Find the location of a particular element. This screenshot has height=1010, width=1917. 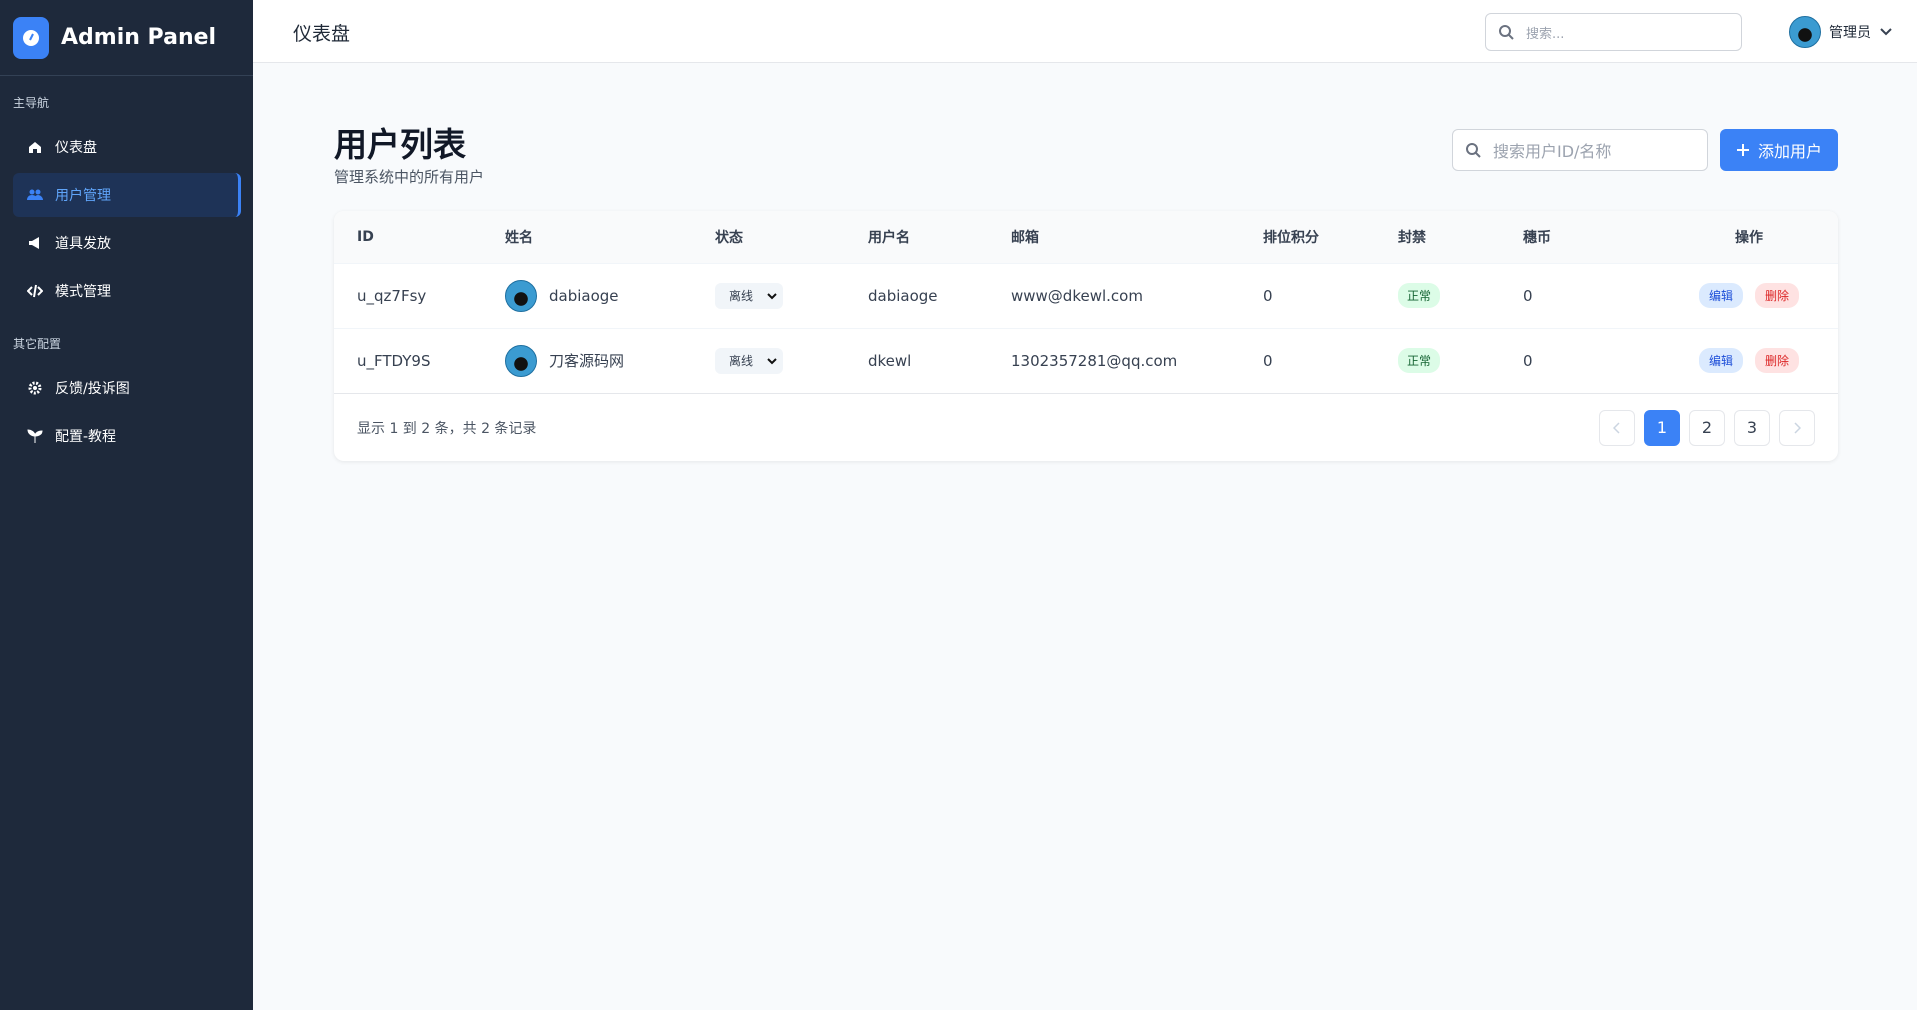

user-id: u_FTDY9S is located at coordinates (408, 360).